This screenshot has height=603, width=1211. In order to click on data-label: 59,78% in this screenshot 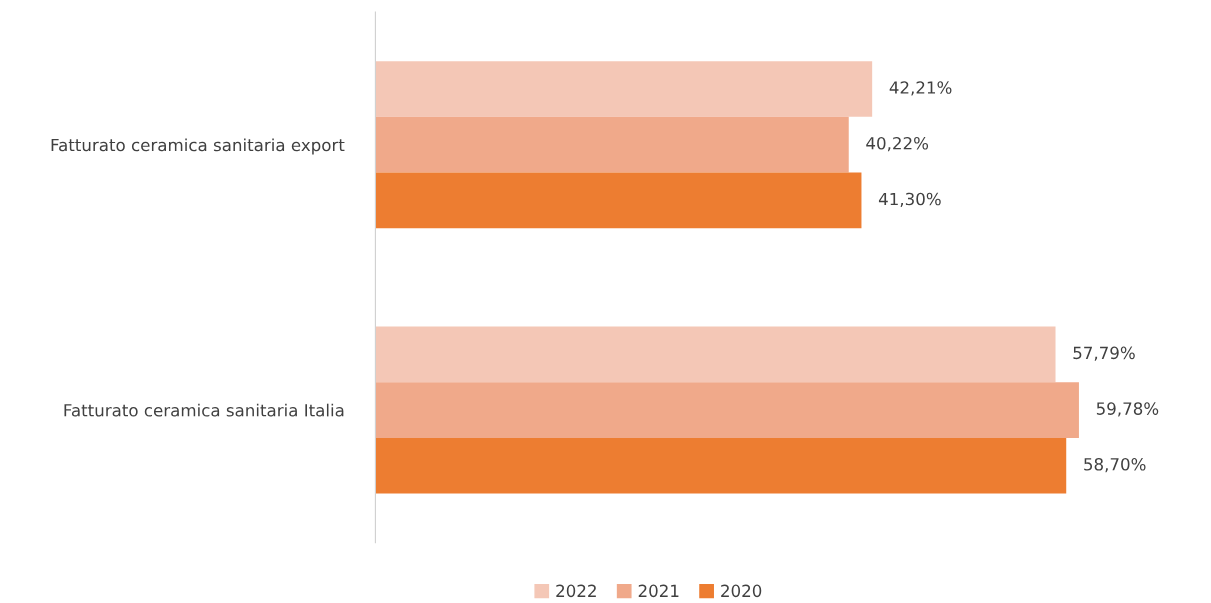, I will do `click(1127, 409)`.